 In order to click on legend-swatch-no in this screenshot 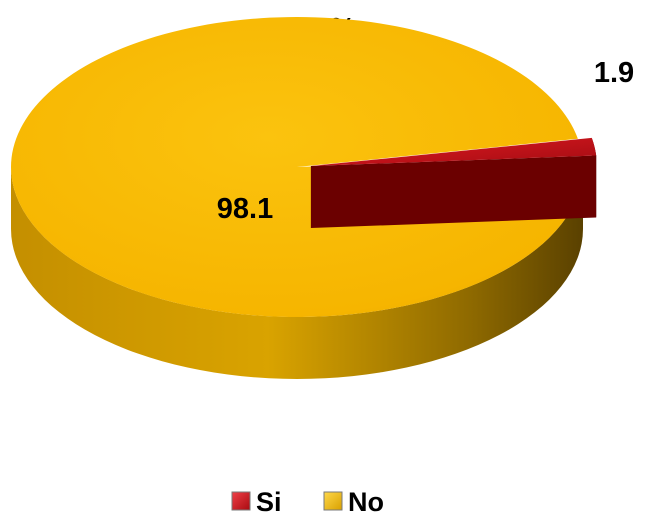, I will do `click(333, 501)`.